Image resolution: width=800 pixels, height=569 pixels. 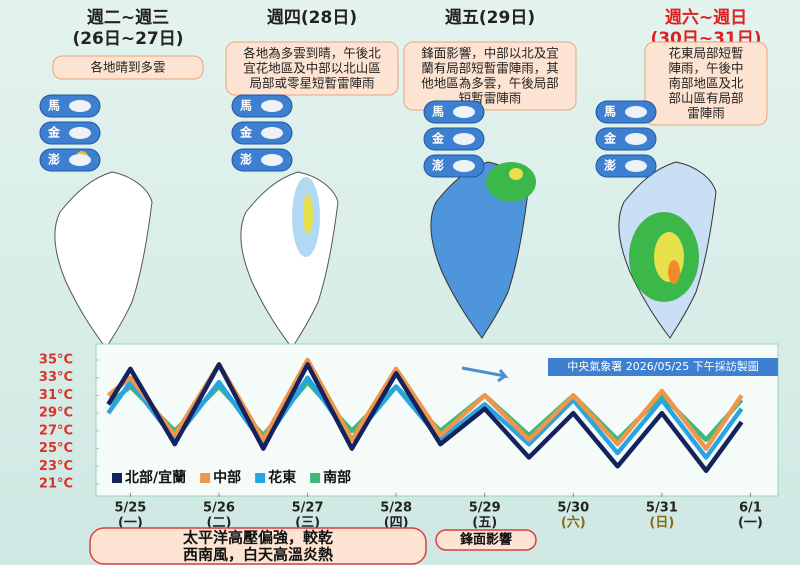 I want to click on y-tick-label: 29°C, so click(x=56, y=413).